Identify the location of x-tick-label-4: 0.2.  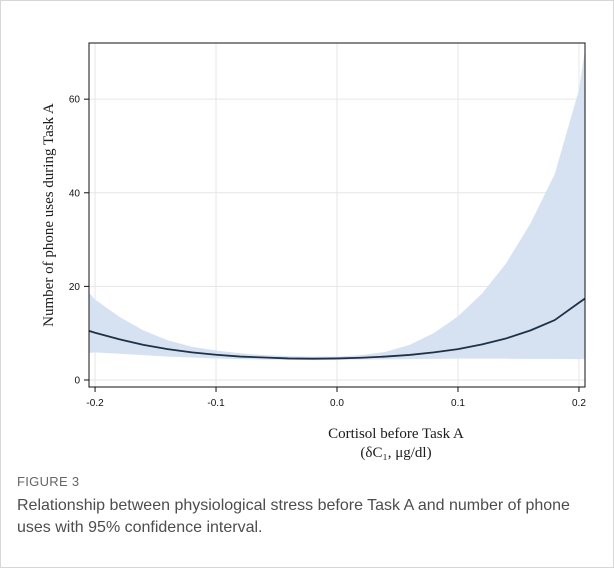
(579, 403).